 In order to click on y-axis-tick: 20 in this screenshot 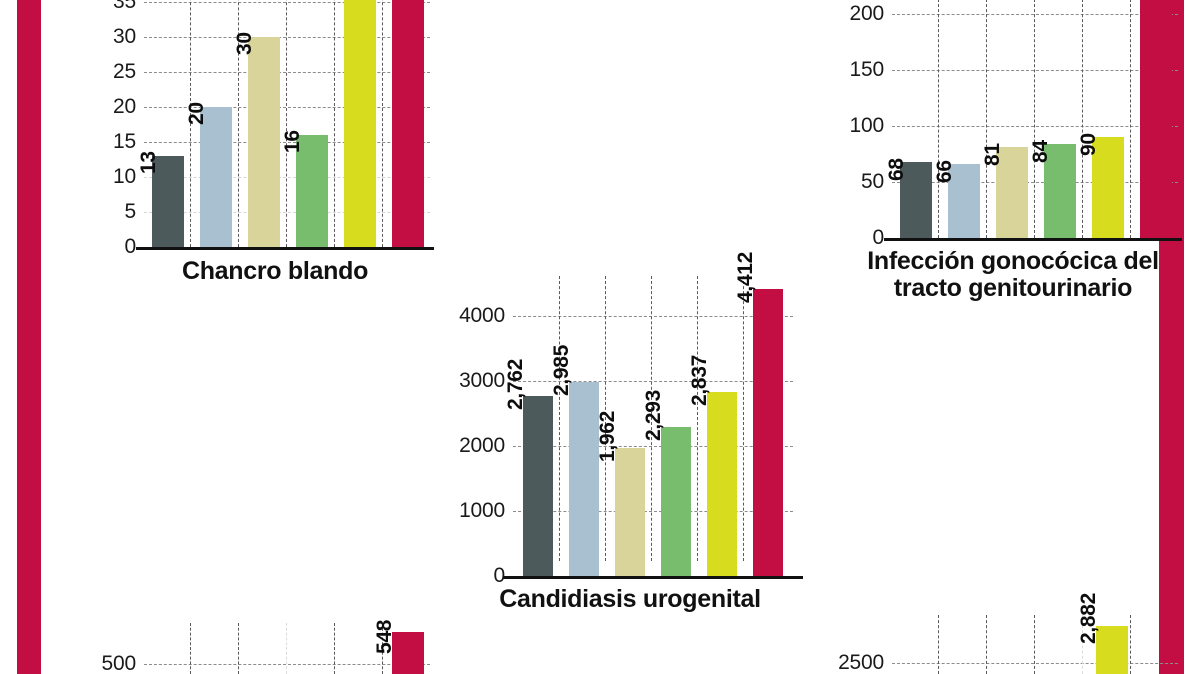, I will do `click(124, 106)`.